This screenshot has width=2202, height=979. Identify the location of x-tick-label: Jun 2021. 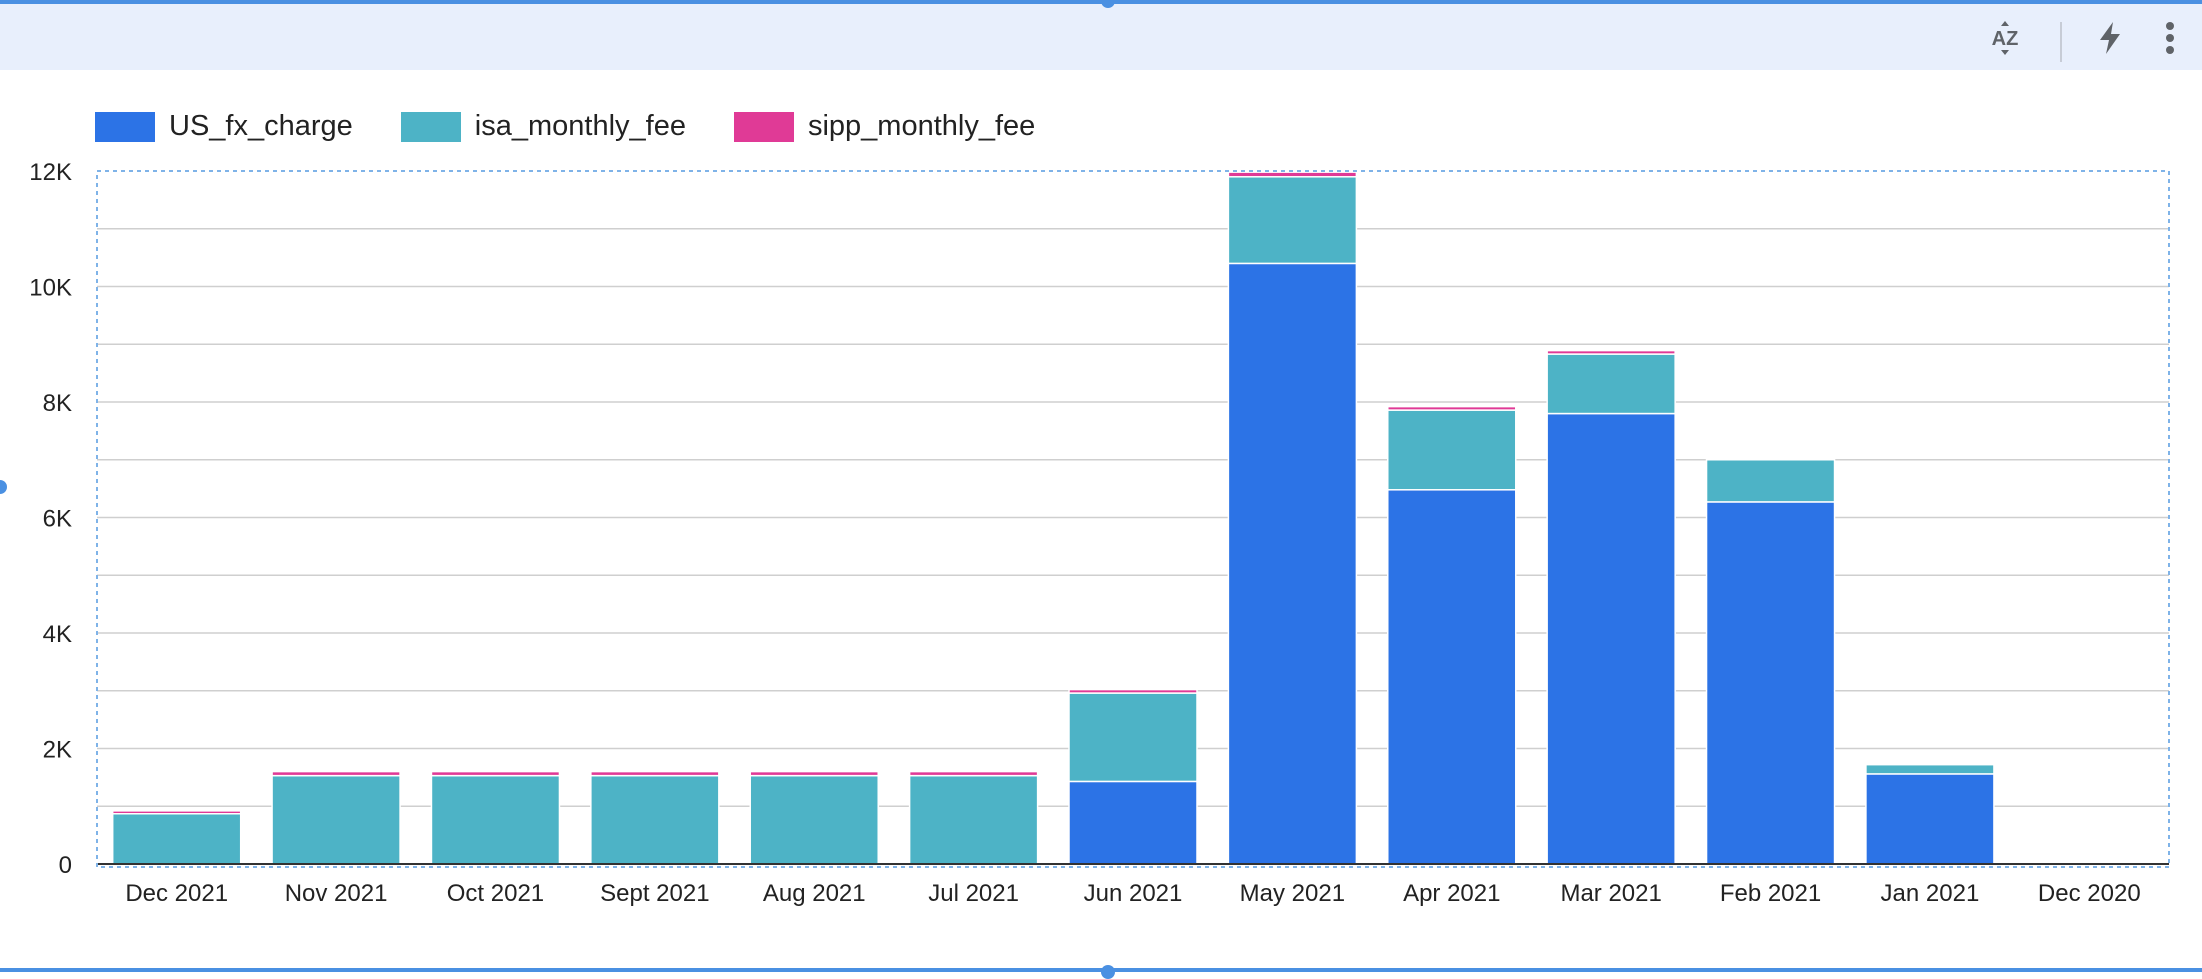
(1133, 893).